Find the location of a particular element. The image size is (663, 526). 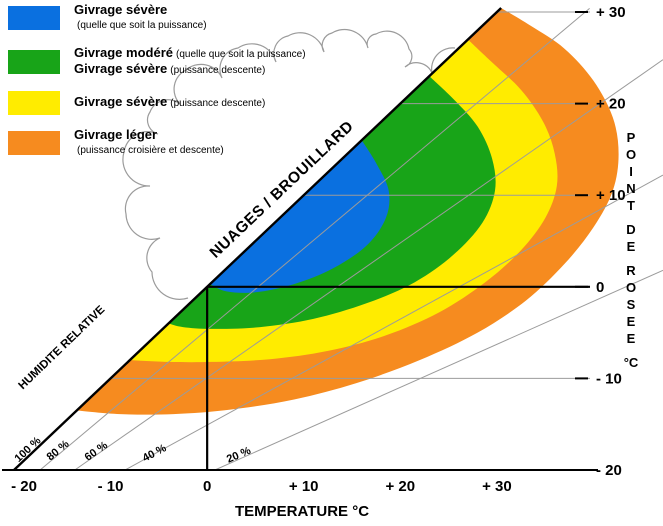

legend-line: Givrage sévère is located at coordinates (140, 10).